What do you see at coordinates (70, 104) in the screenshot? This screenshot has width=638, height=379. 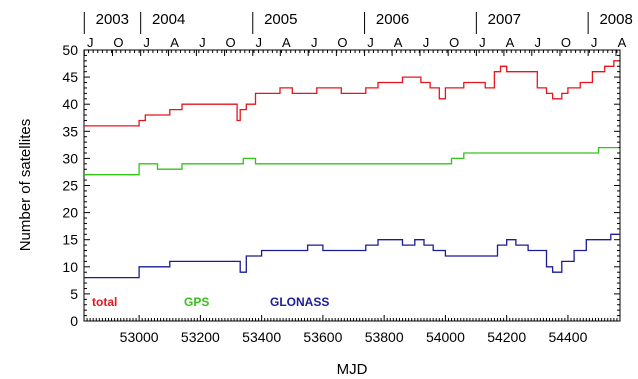 I see `y-tick-label: 40` at bounding box center [70, 104].